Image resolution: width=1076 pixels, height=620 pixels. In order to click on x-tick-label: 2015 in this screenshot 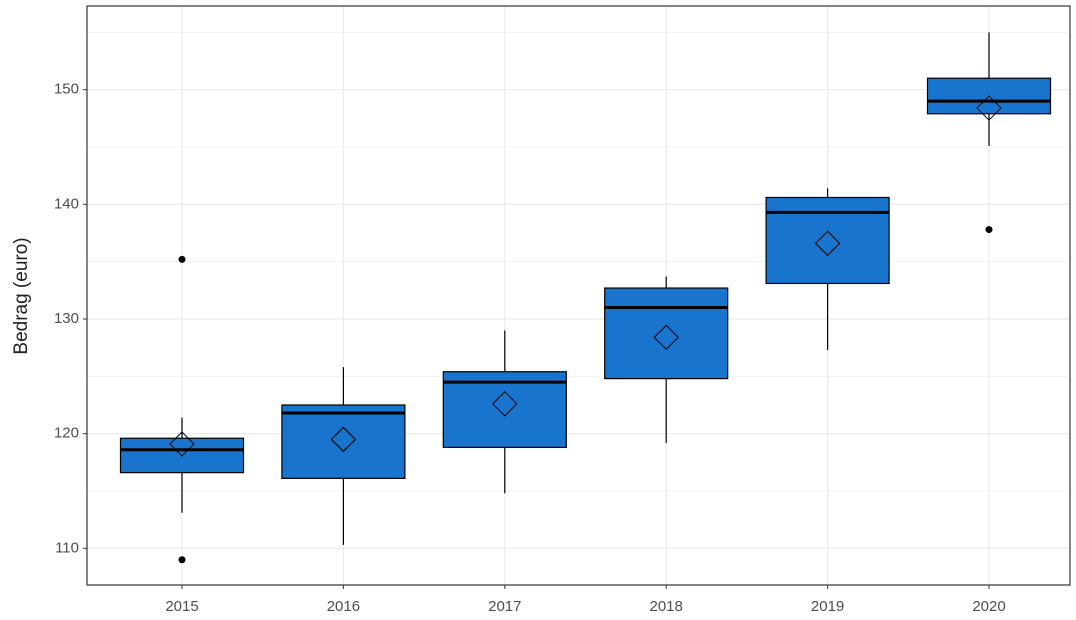, I will do `click(181, 606)`.